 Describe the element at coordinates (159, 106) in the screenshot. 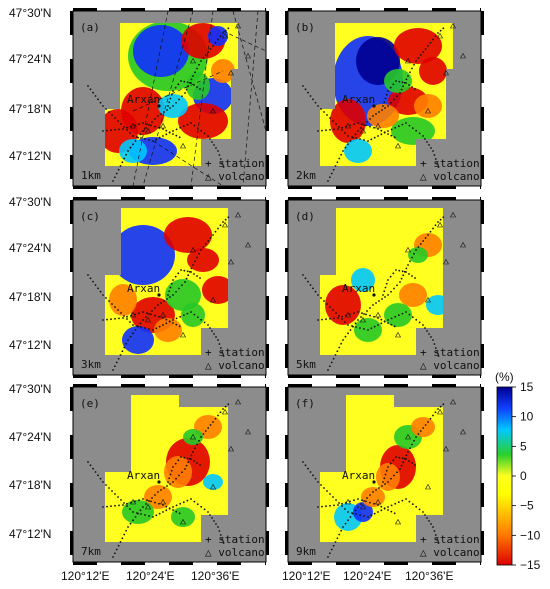

I see `town-marker` at that location.